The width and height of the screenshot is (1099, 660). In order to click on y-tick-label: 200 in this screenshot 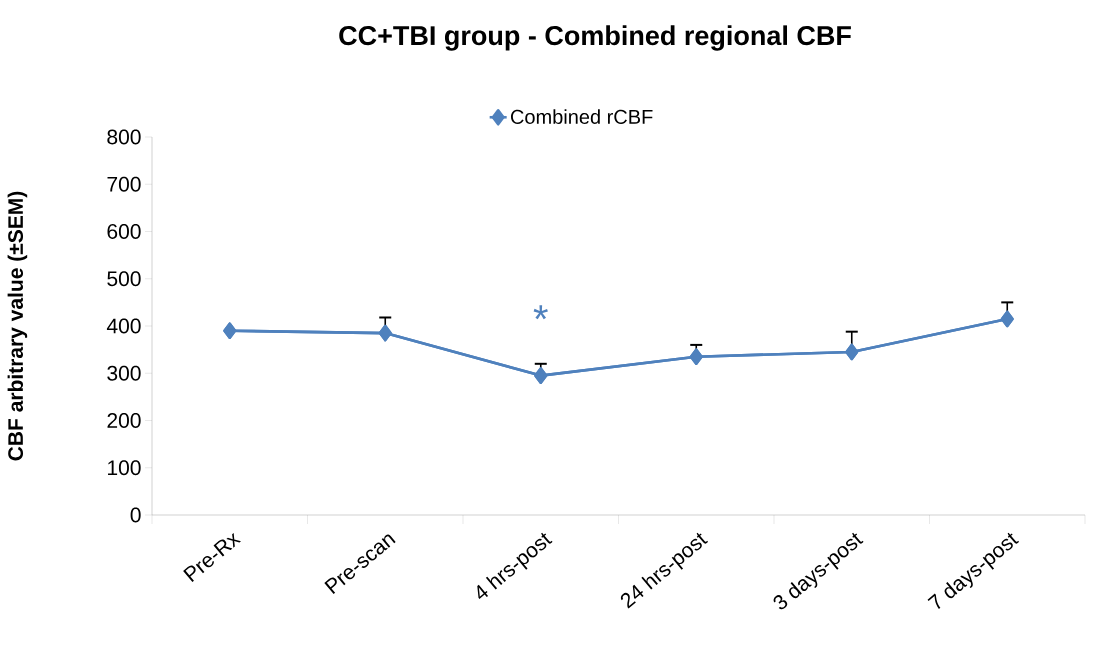, I will do `click(124, 420)`.